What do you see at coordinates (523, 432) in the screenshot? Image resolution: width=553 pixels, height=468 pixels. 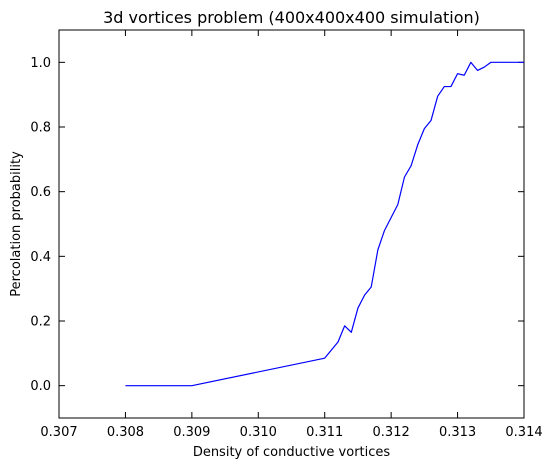 I see `x-tick-label: 0.314` at bounding box center [523, 432].